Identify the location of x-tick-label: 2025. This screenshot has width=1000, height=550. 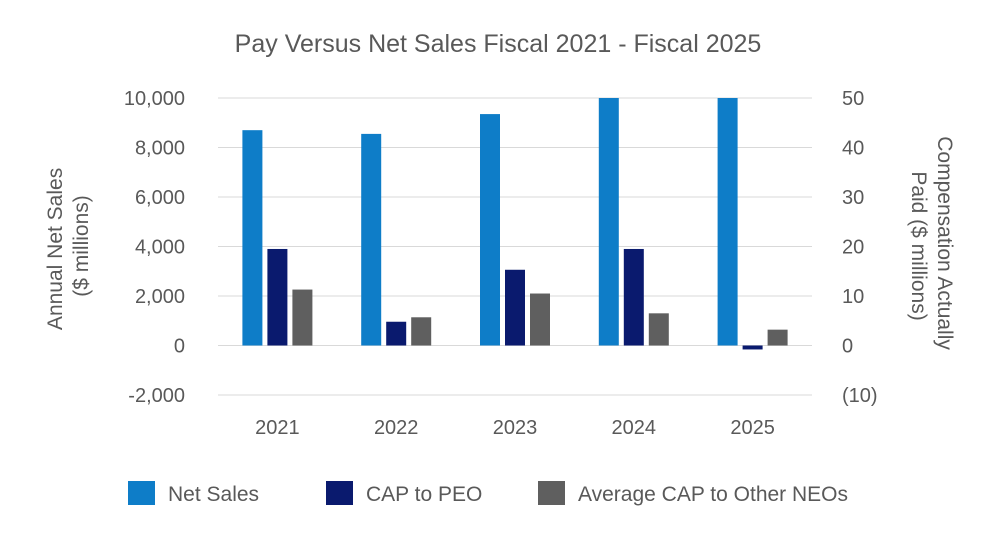
(752, 428).